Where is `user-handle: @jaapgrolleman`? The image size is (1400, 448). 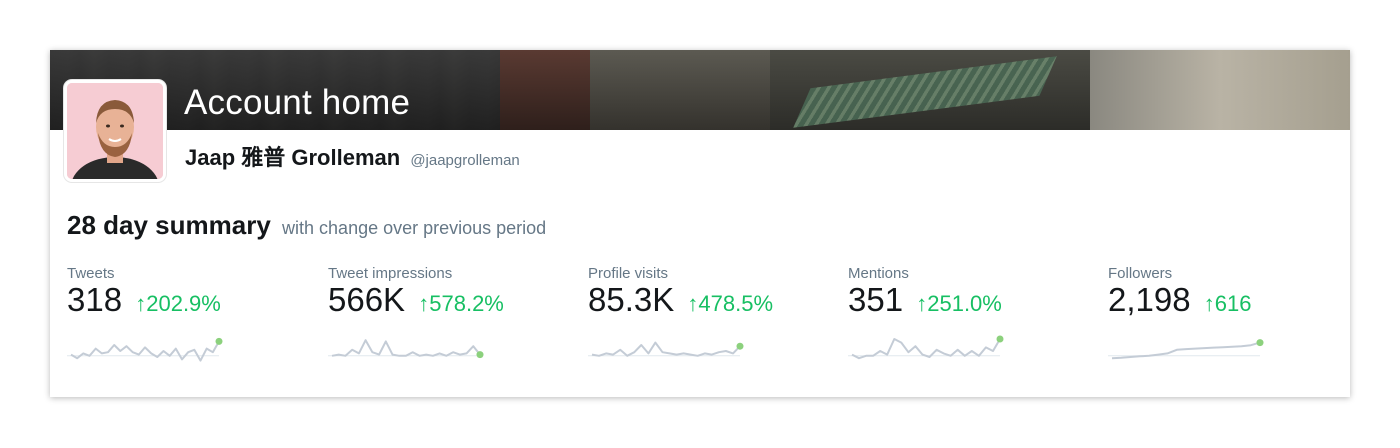 user-handle: @jaapgrolleman is located at coordinates (465, 160).